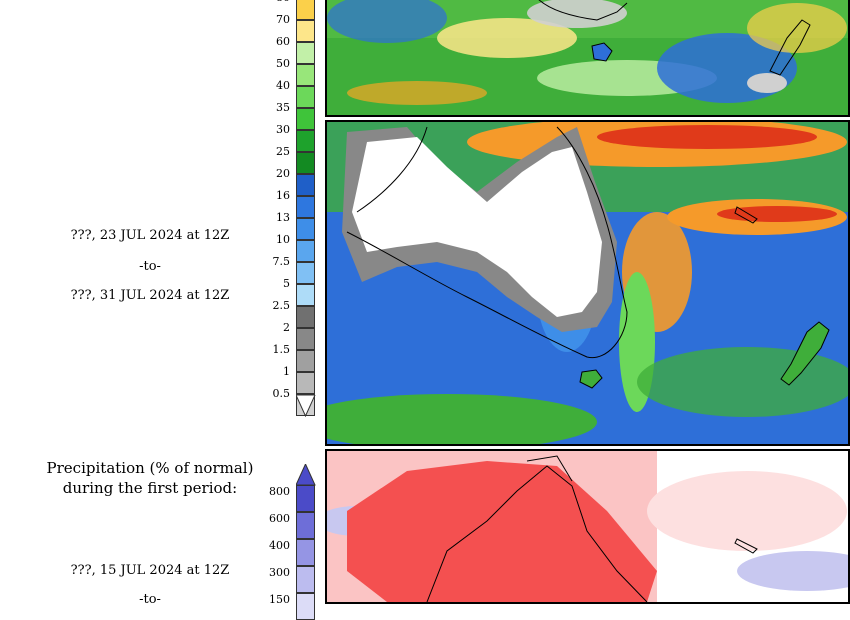  Describe the element at coordinates (283, 129) in the screenshot. I see `precip-colorbar-tick-label: 30` at that location.